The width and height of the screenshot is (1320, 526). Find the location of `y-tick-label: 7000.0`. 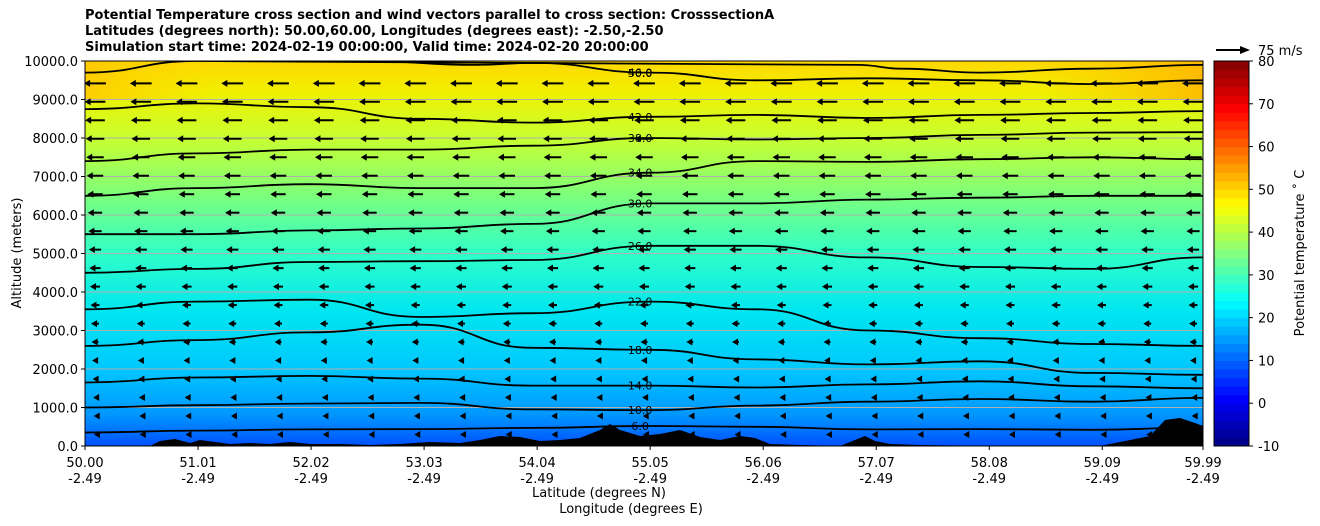

y-tick-label: 7000.0 is located at coordinates (56, 178).